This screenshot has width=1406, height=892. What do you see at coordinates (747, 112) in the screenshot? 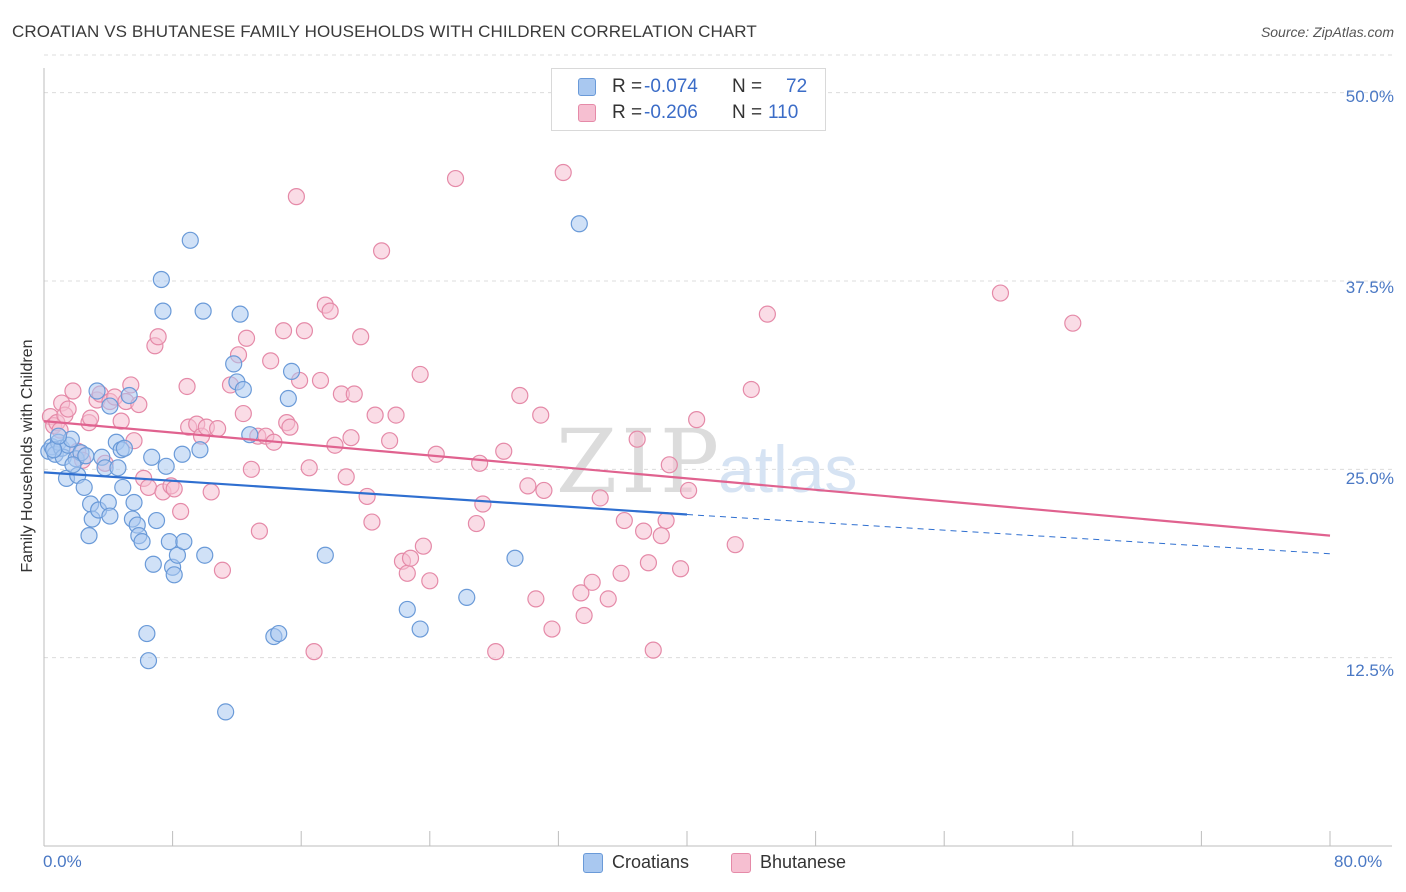
I see `n-label: N =` at bounding box center [747, 112].